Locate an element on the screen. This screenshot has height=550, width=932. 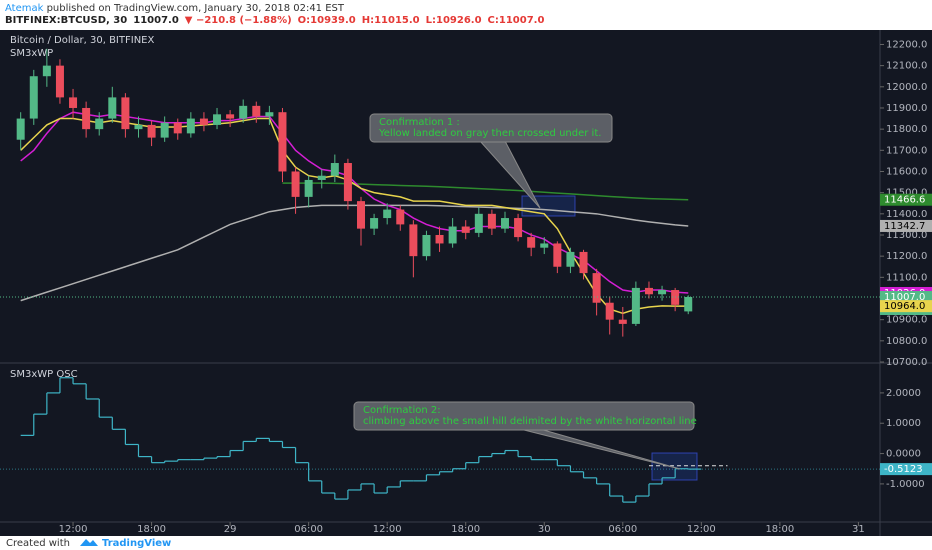
header-bg is located at coordinates (466, 15).